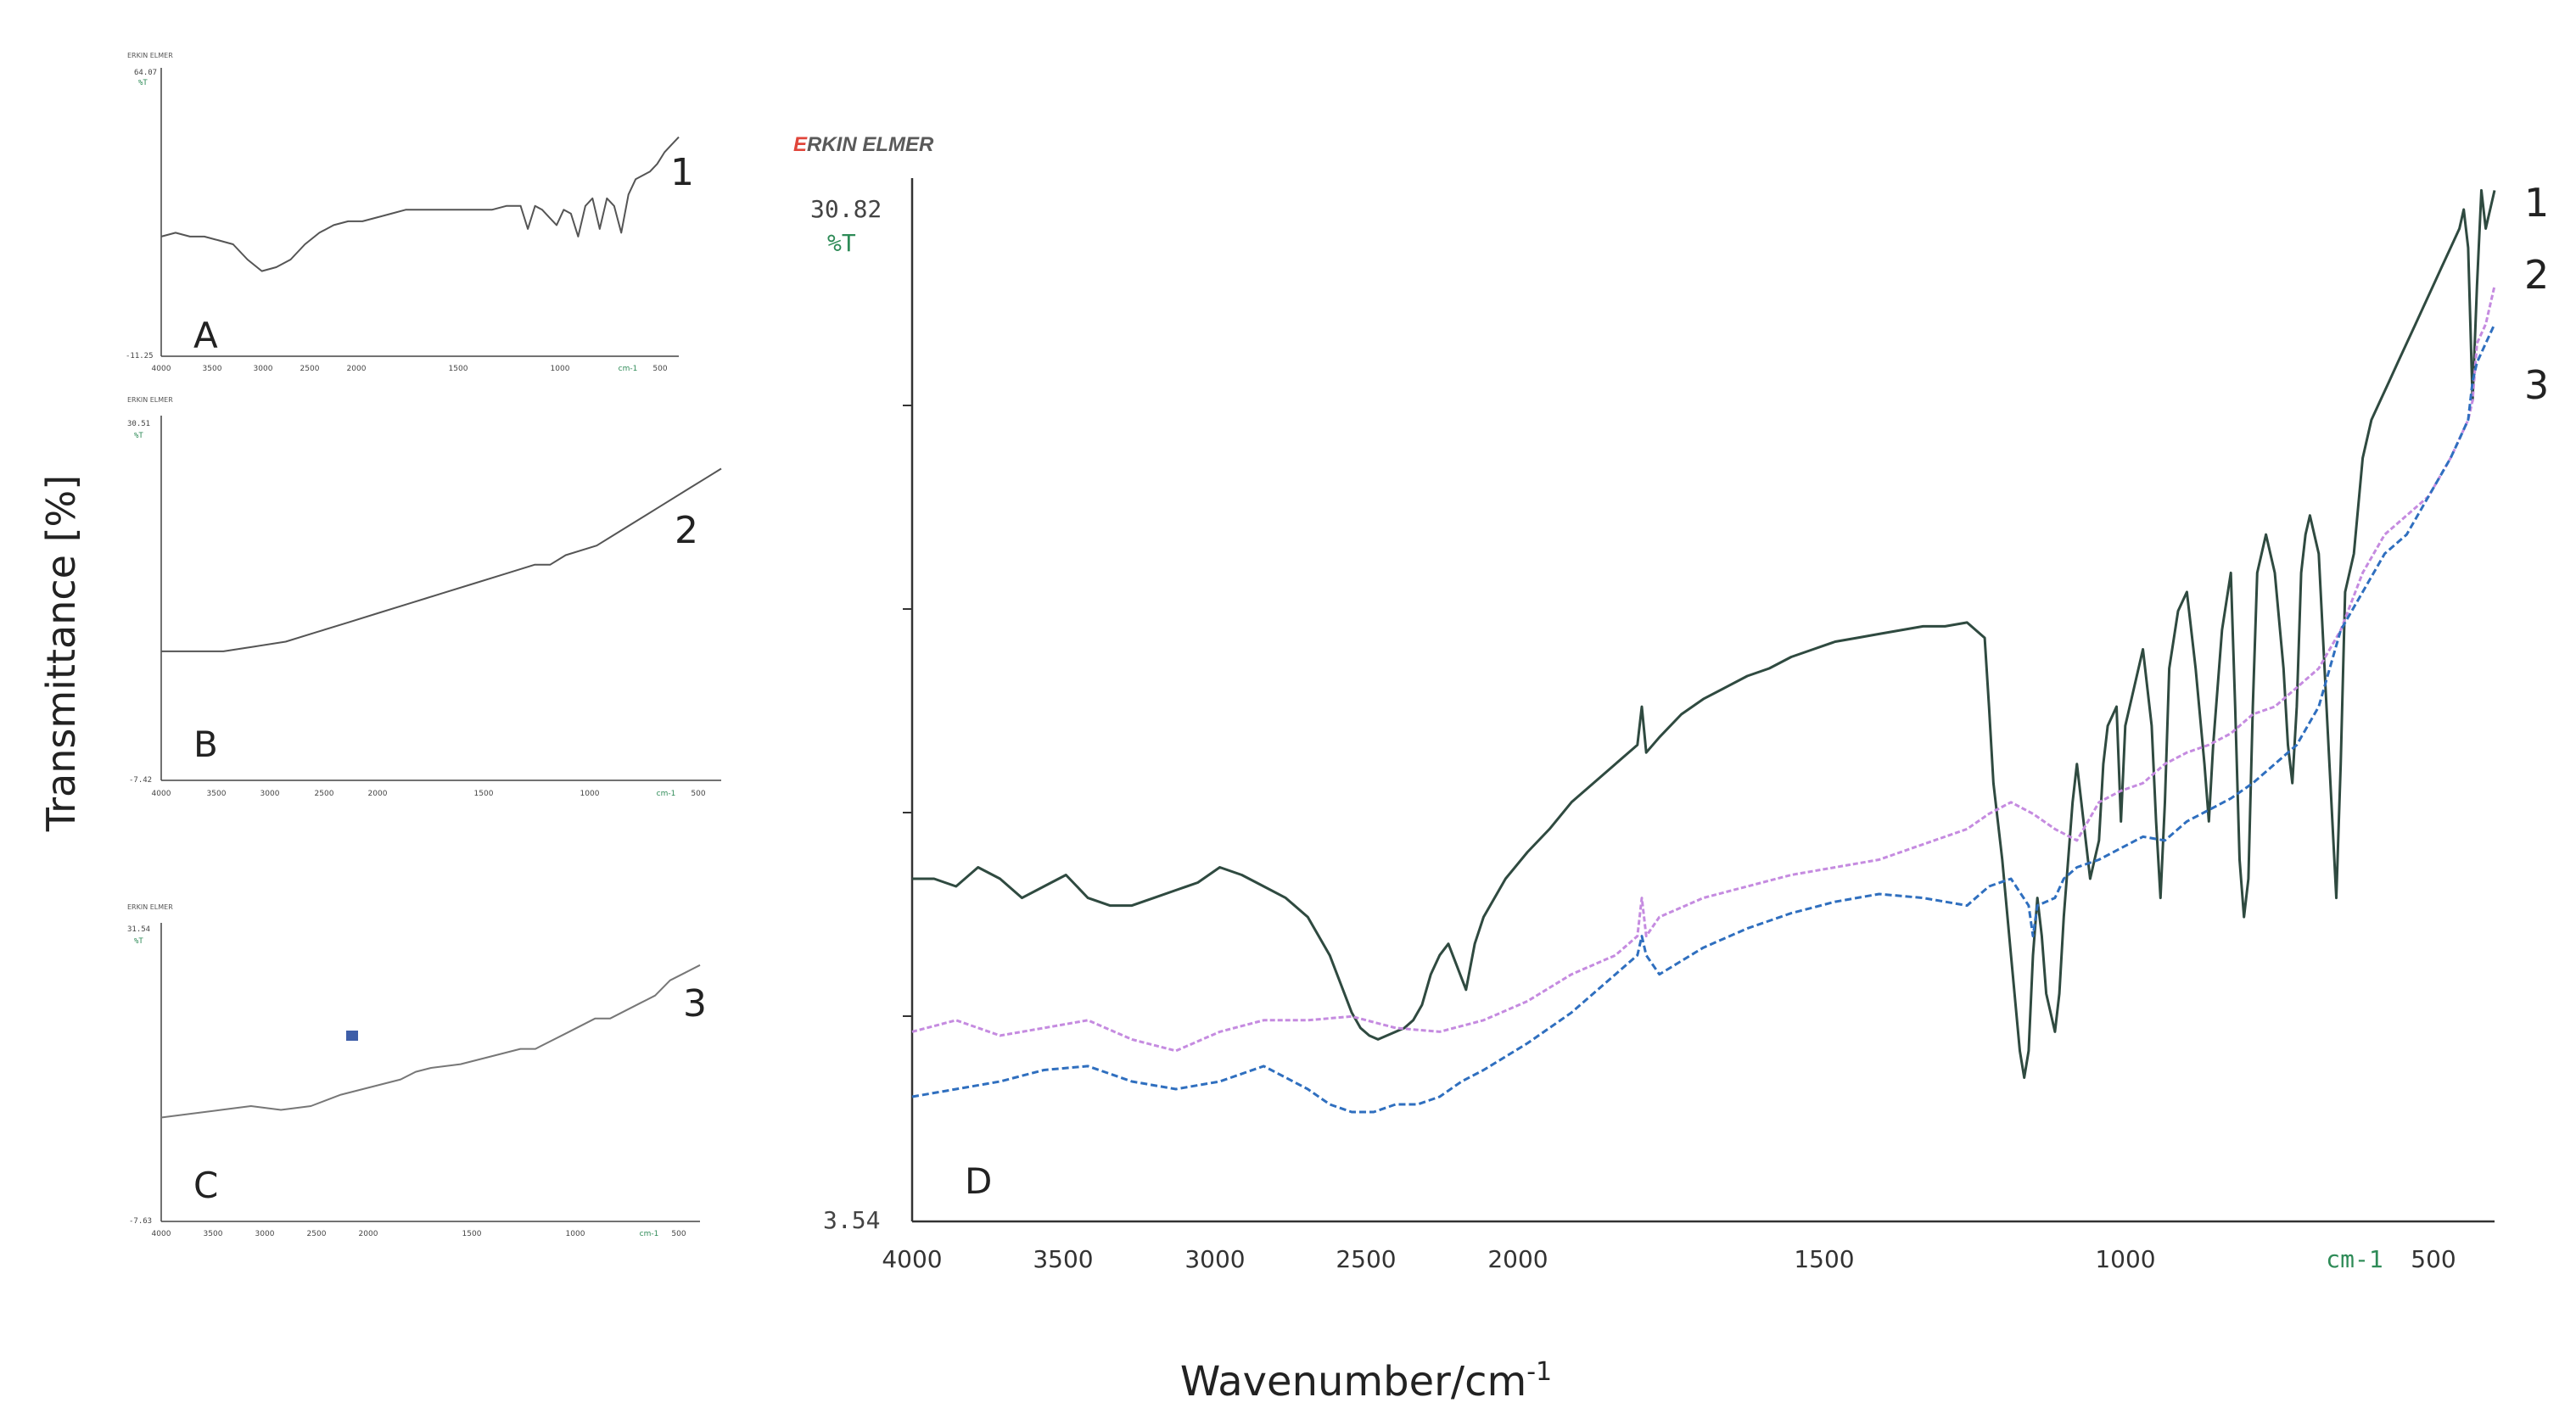 The width and height of the screenshot is (2576, 1425). What do you see at coordinates (2354, 1259) in the screenshot?
I see `panel-d-xunit: cm-1` at bounding box center [2354, 1259].